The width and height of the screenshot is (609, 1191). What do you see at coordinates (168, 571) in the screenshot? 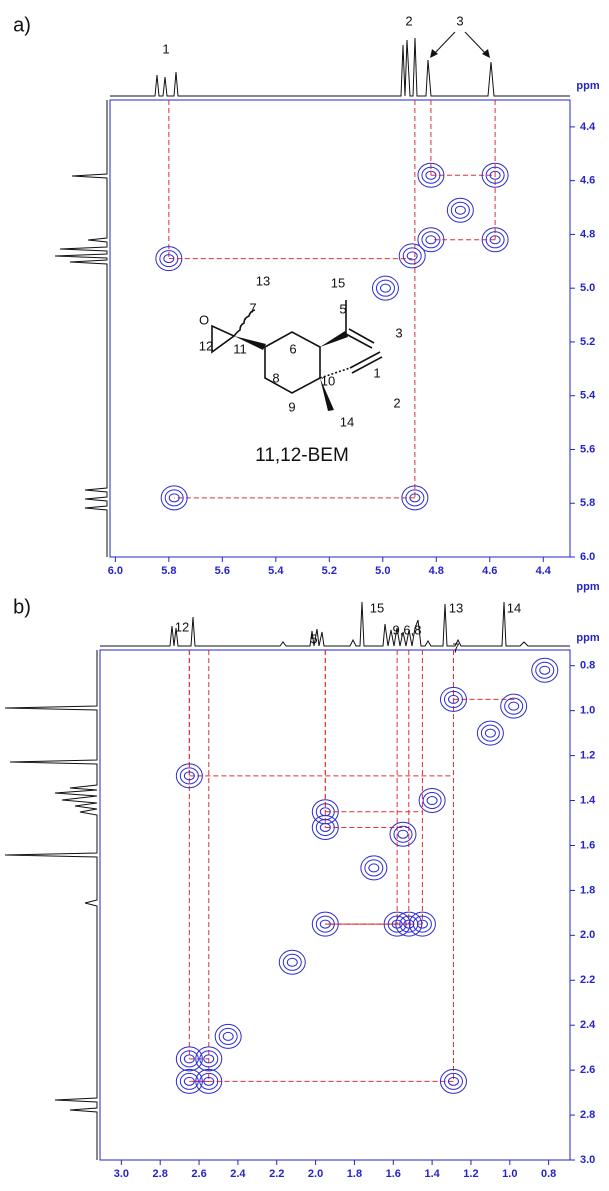
I see `x-tick-label: 5.8` at bounding box center [168, 571].